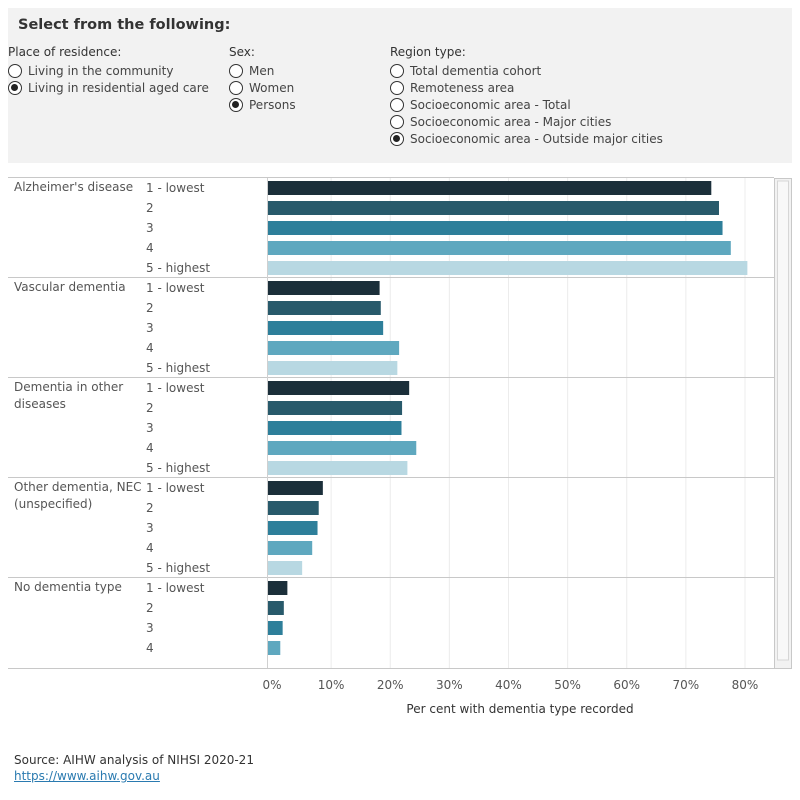 This screenshot has height=800, width=800. What do you see at coordinates (511, 121) in the screenshot?
I see `option-label: Socioeconomic area - Major cities` at bounding box center [511, 121].